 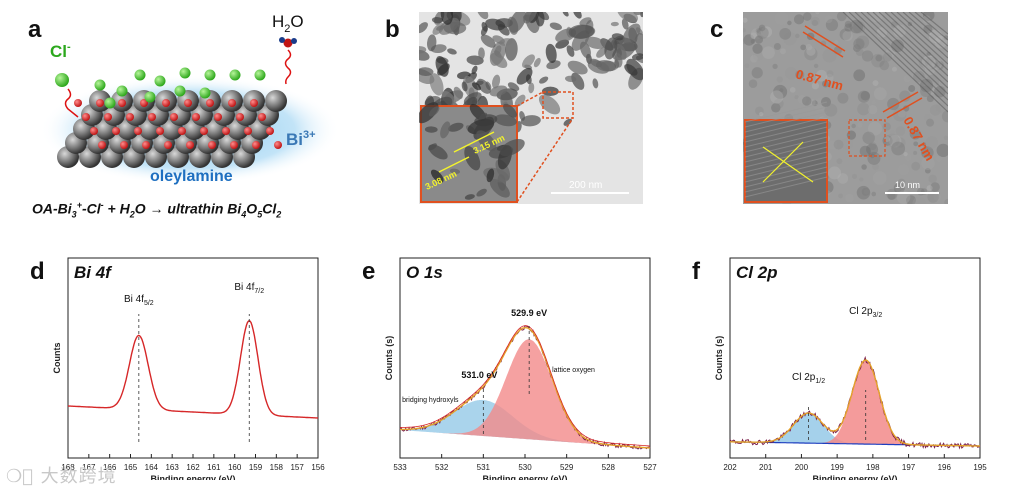 I want to click on tem-image-panel-b: 3.15 nm 3.08 nm 200 nm, so click(x=531, y=108).